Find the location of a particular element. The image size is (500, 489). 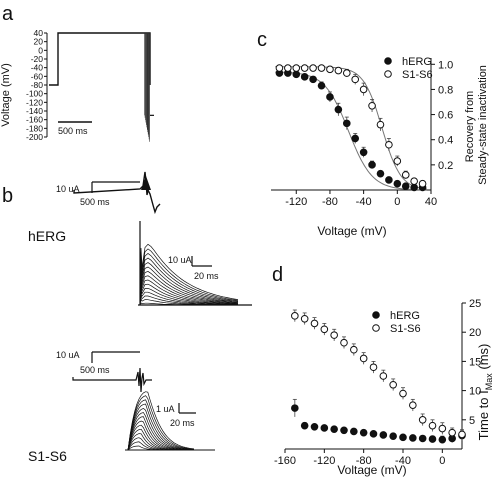

panel-a-time-scale-label: 500 ms is located at coordinates (73, 131).